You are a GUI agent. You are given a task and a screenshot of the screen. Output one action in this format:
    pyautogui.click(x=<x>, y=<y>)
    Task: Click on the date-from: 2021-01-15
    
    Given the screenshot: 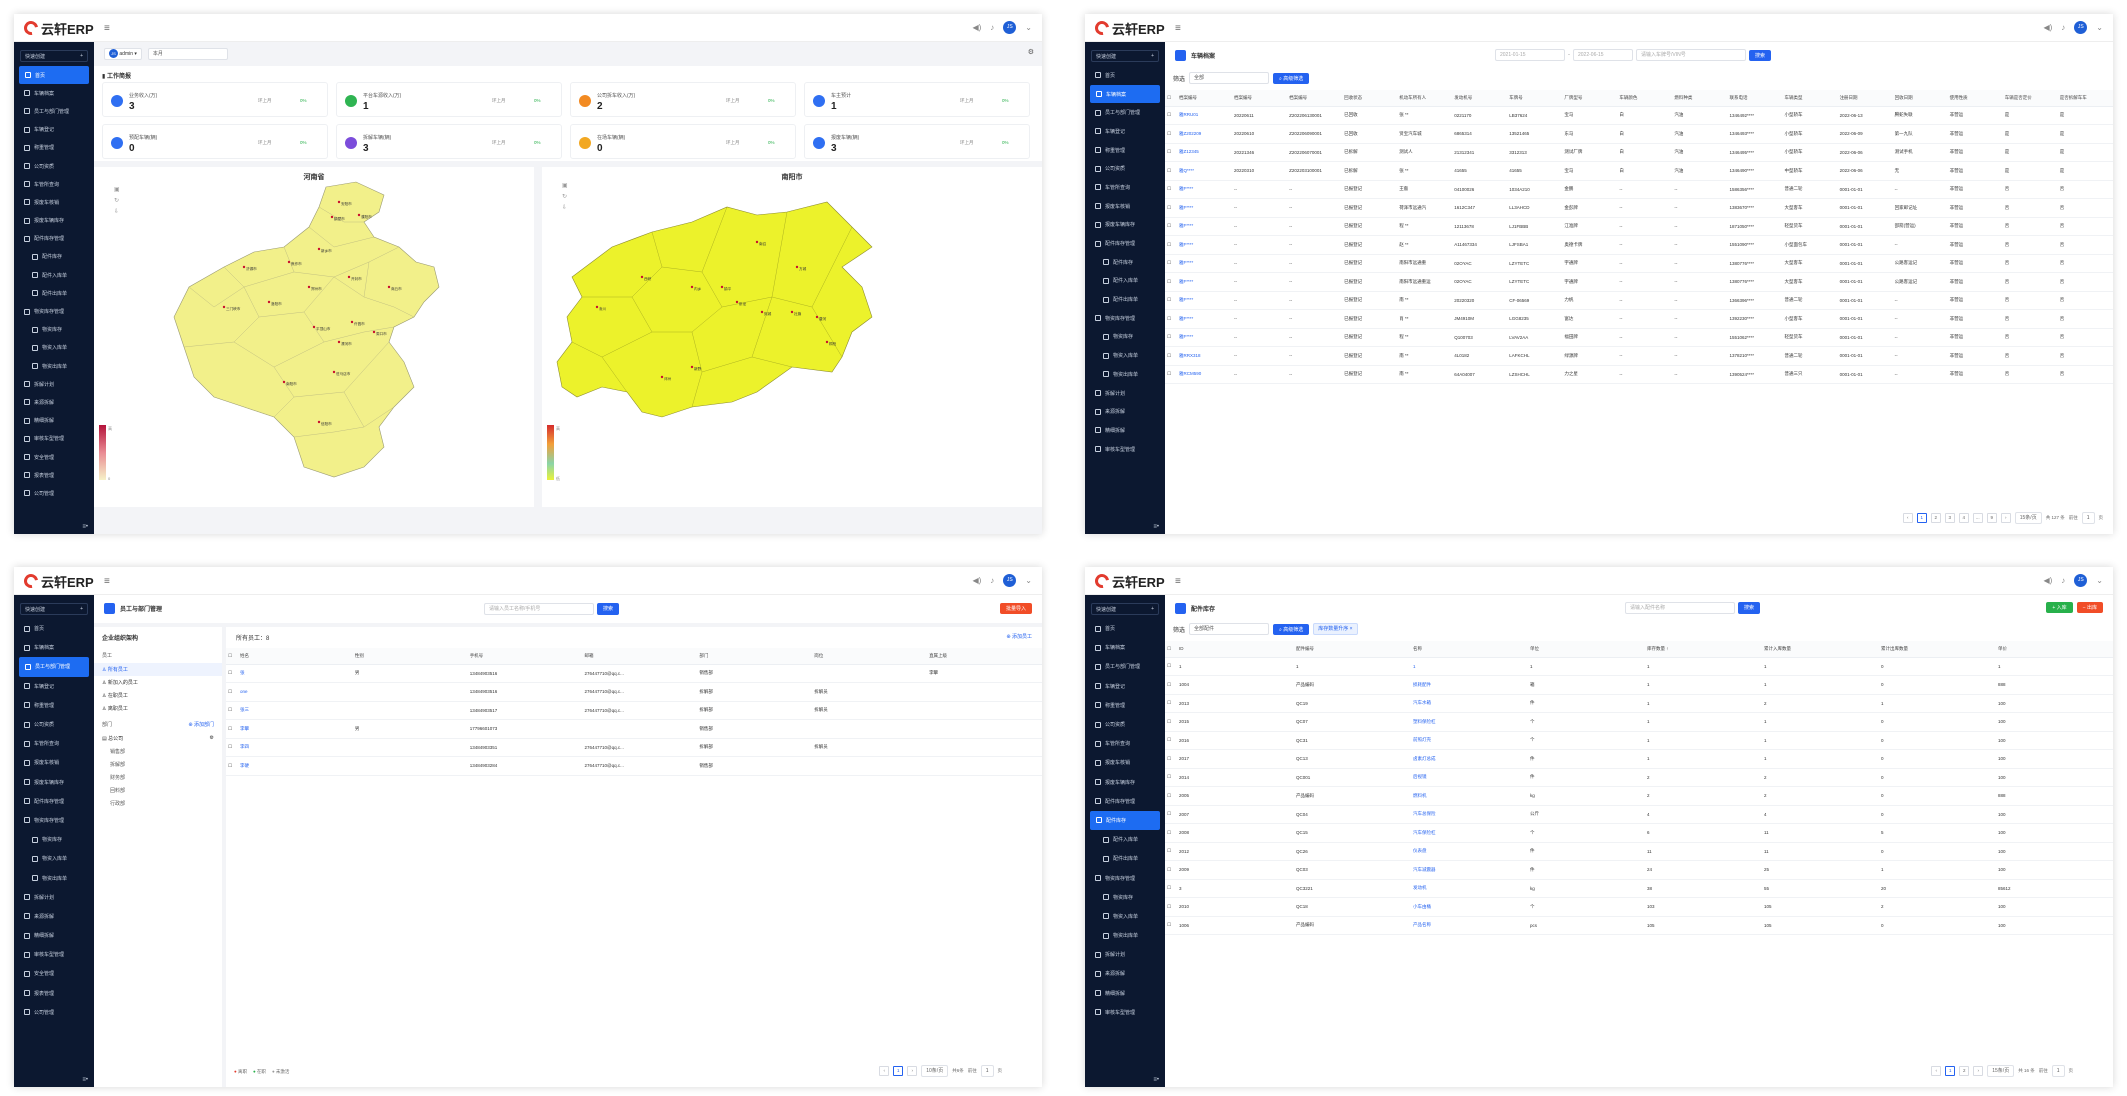 What is the action you would take?
    pyautogui.click(x=1530, y=55)
    